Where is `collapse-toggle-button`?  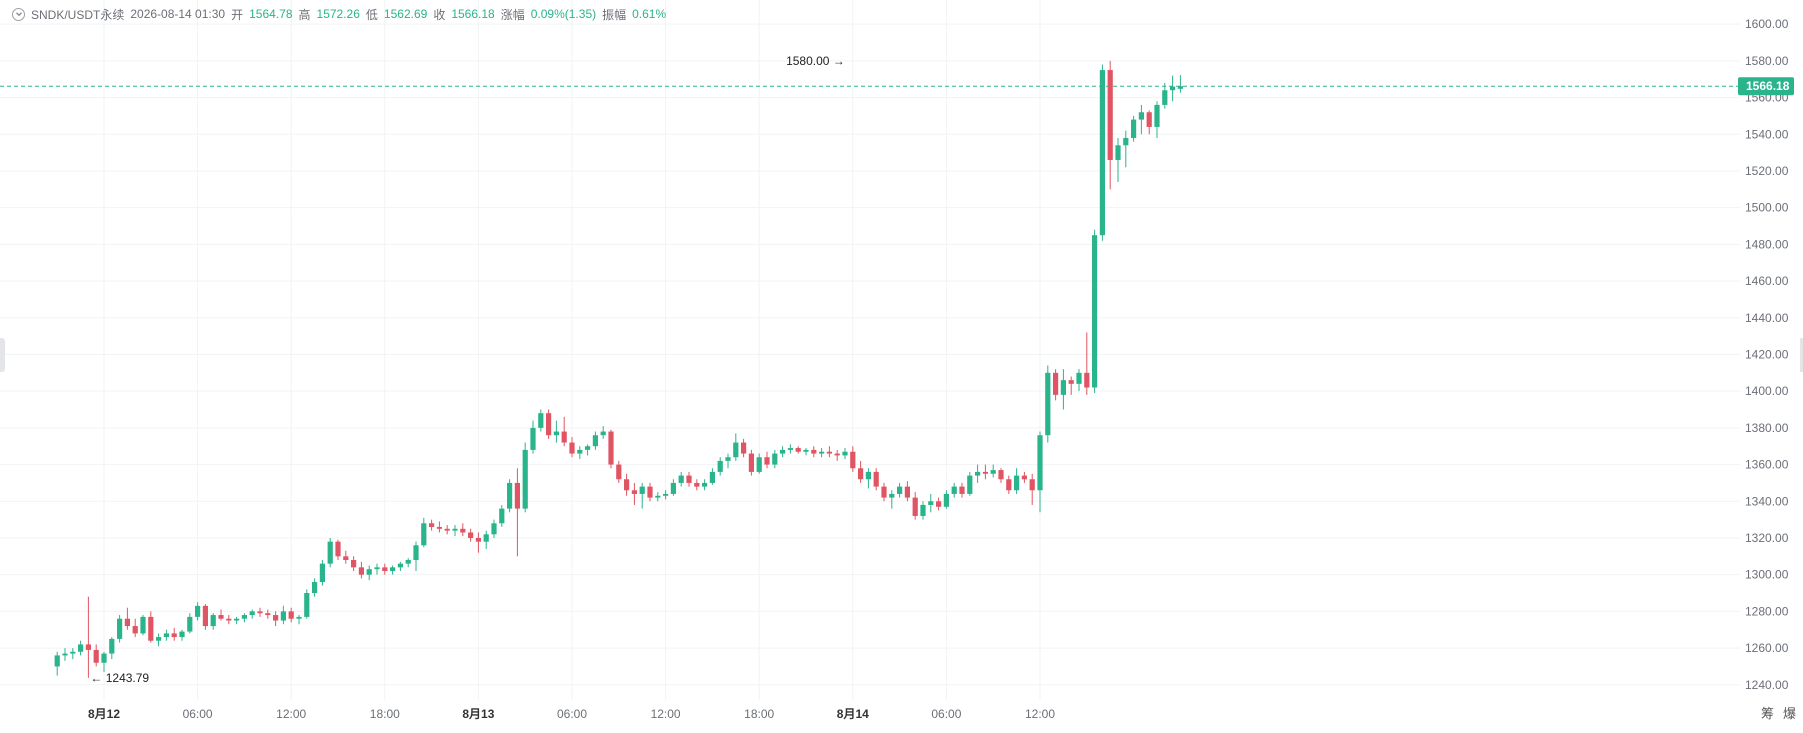
collapse-toggle-button is located at coordinates (18, 14).